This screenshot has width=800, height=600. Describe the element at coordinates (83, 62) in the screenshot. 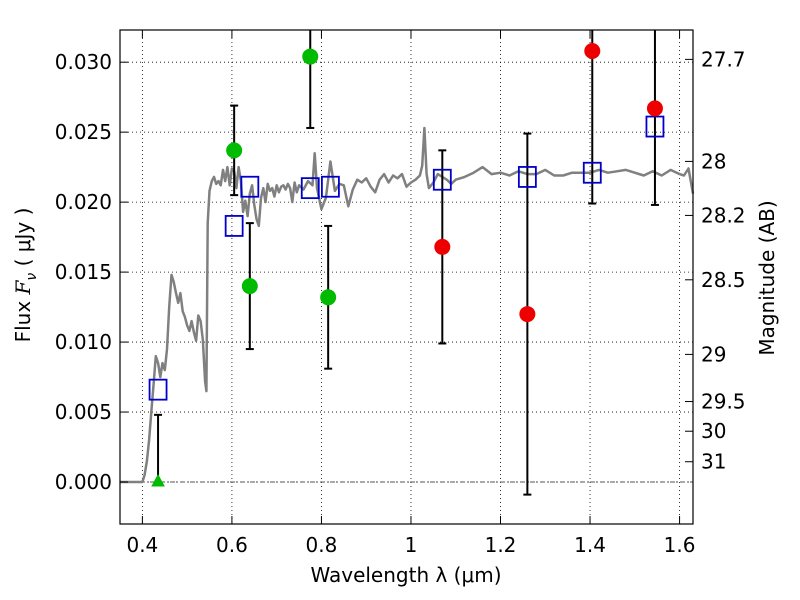

I see `y-tick-label: 0.030` at that location.